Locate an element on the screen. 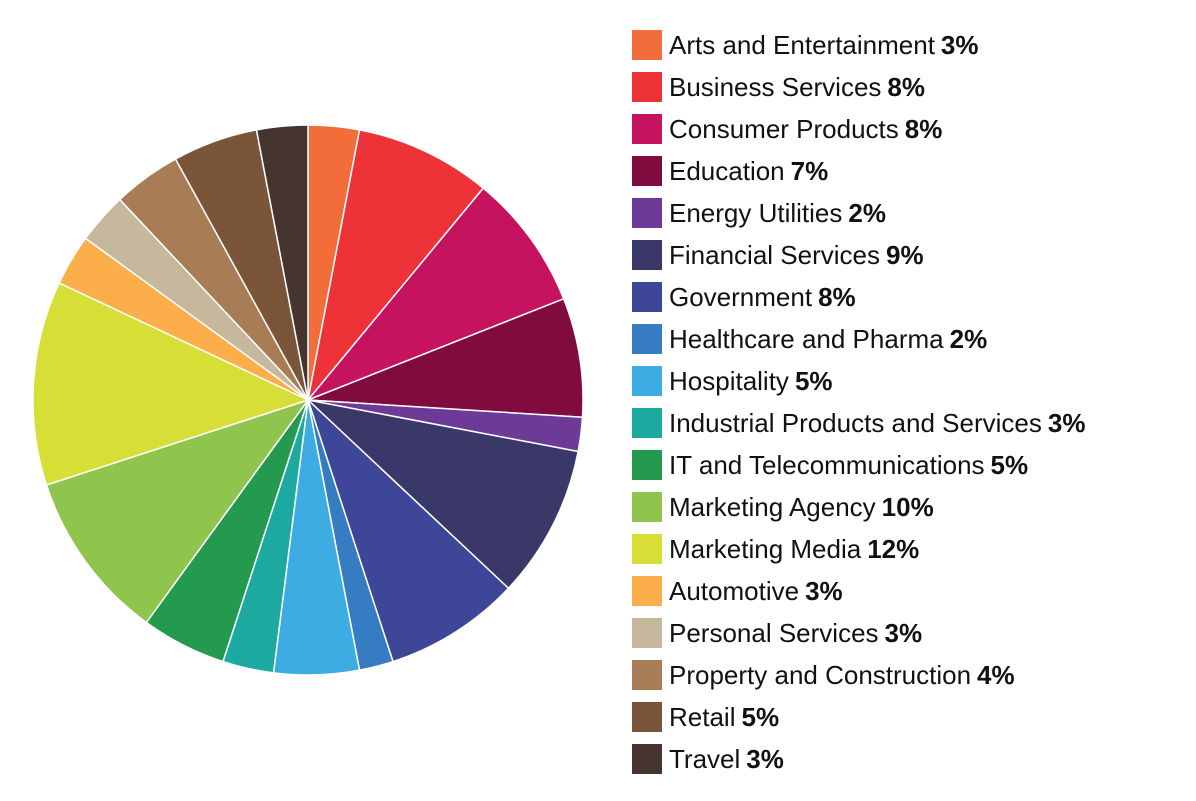  legend-text: IT and Telecommunications 5% is located at coordinates (848, 465).